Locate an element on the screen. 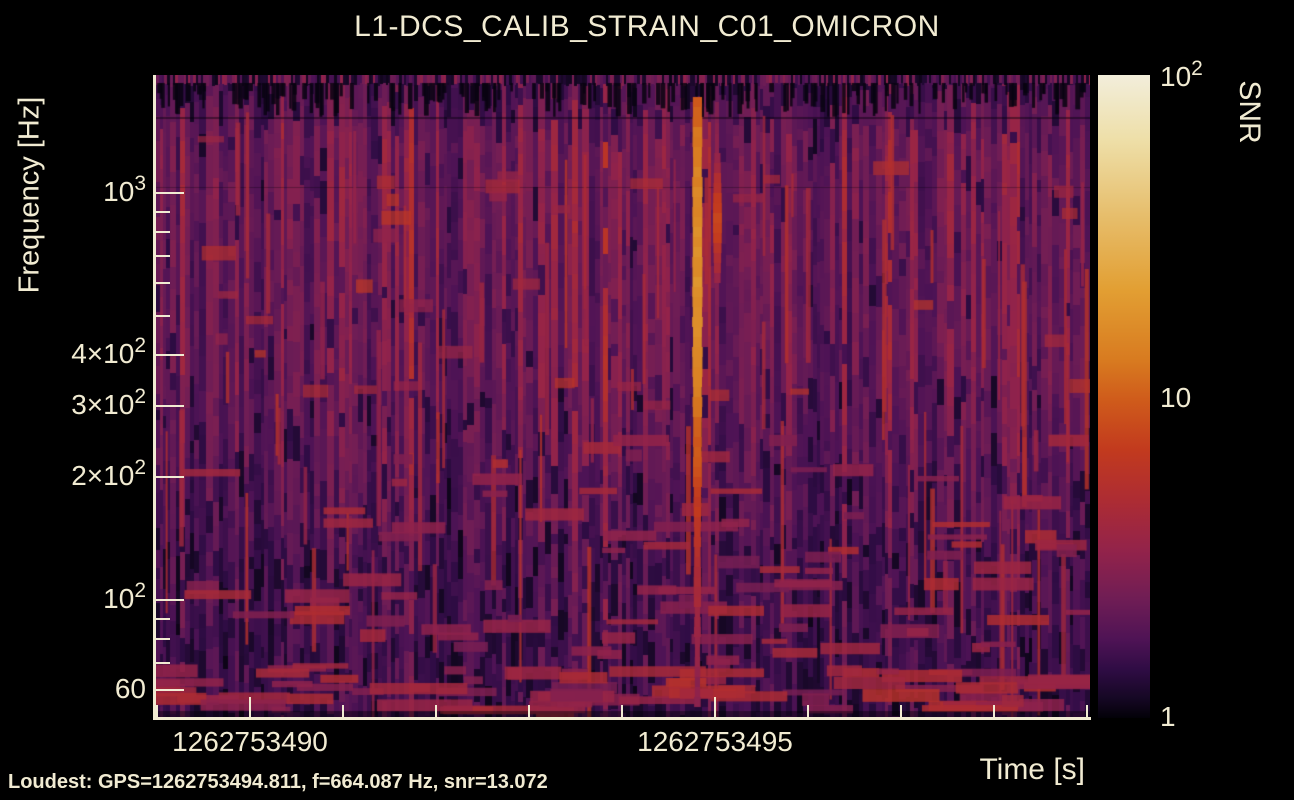  y-tick-label: 102 is located at coordinates (73, 598).